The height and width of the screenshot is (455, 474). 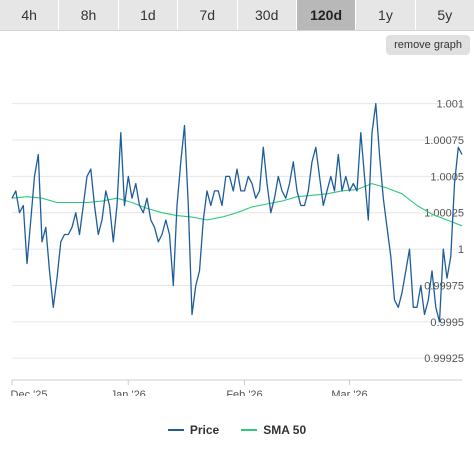 What do you see at coordinates (461, 250) in the screenshot?
I see `y-tick-label: 1` at bounding box center [461, 250].